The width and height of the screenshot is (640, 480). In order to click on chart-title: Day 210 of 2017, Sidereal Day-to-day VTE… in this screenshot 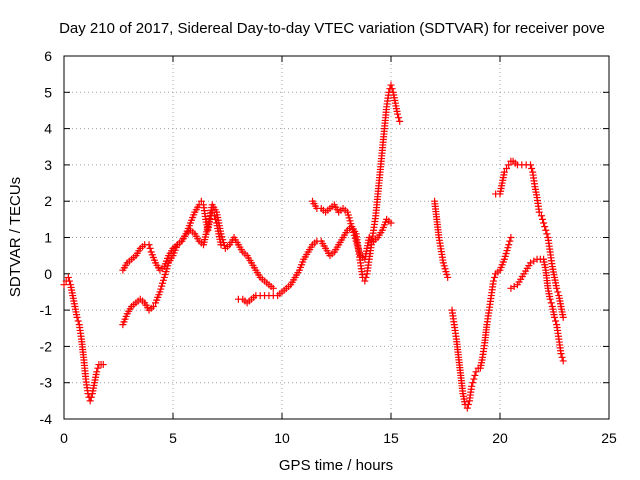, I will do `click(332, 28)`.